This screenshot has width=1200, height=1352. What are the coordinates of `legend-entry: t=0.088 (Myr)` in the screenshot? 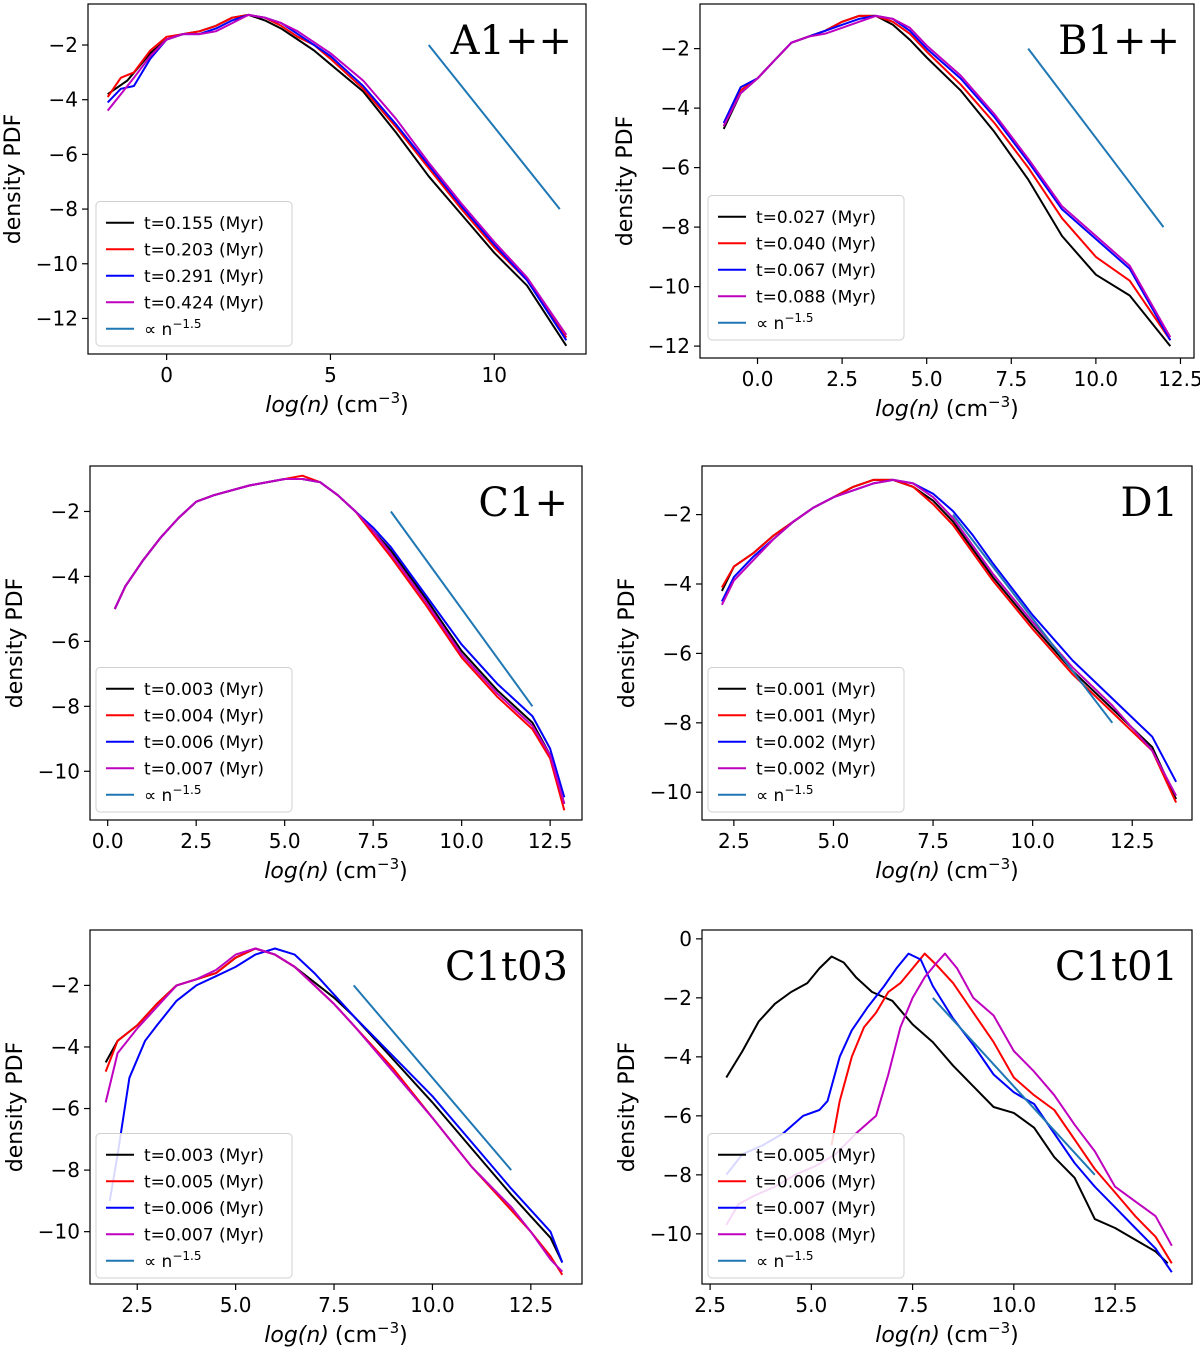 It's located at (816, 297).